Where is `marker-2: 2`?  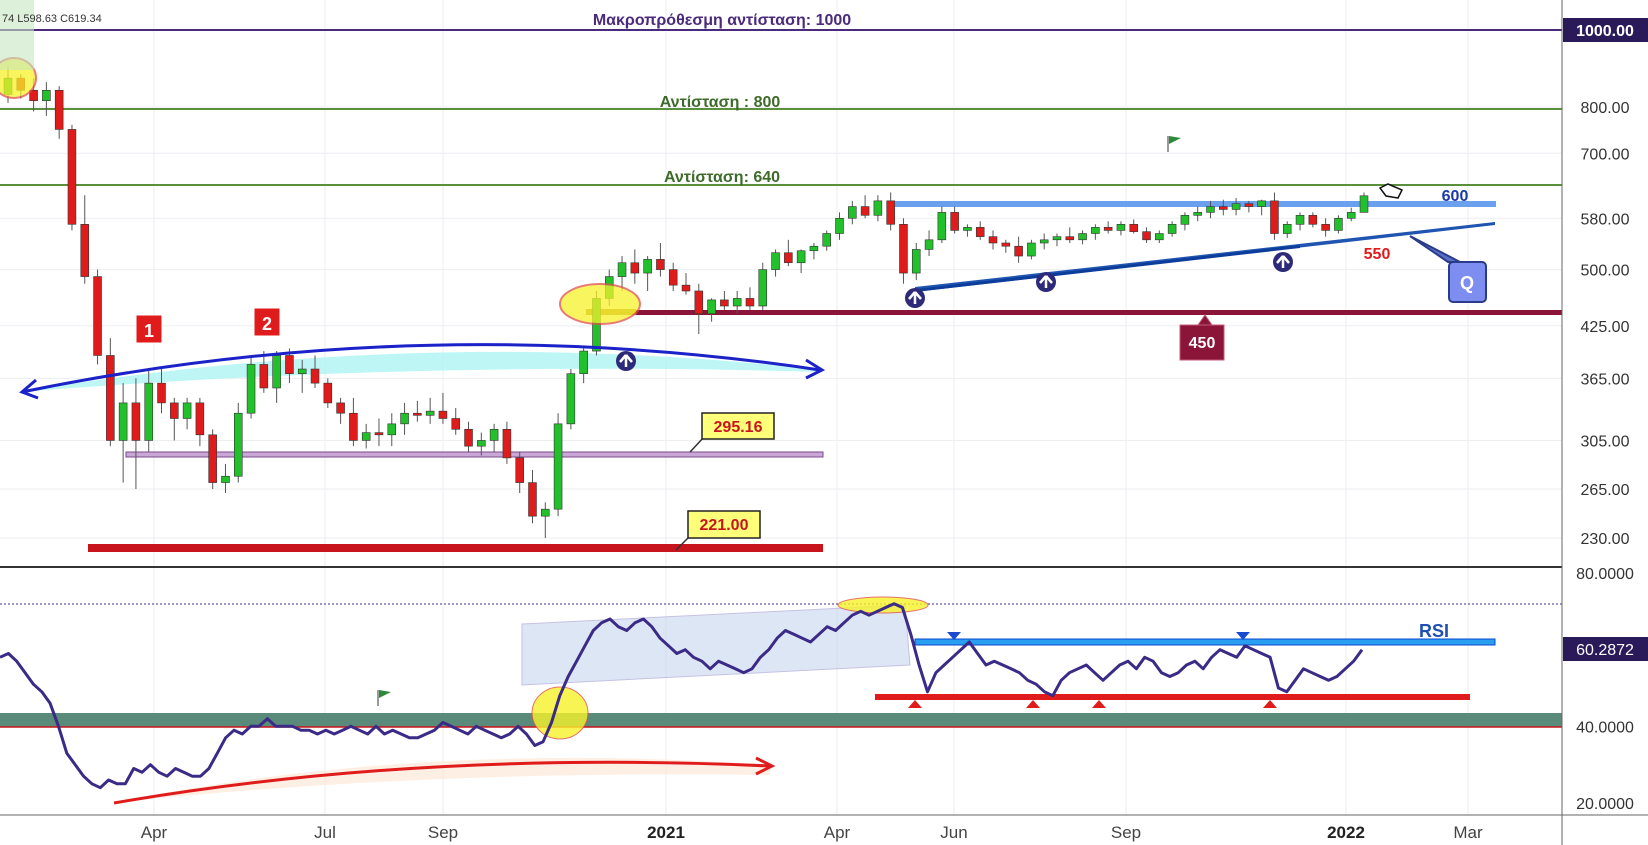 marker-2: 2 is located at coordinates (267, 324).